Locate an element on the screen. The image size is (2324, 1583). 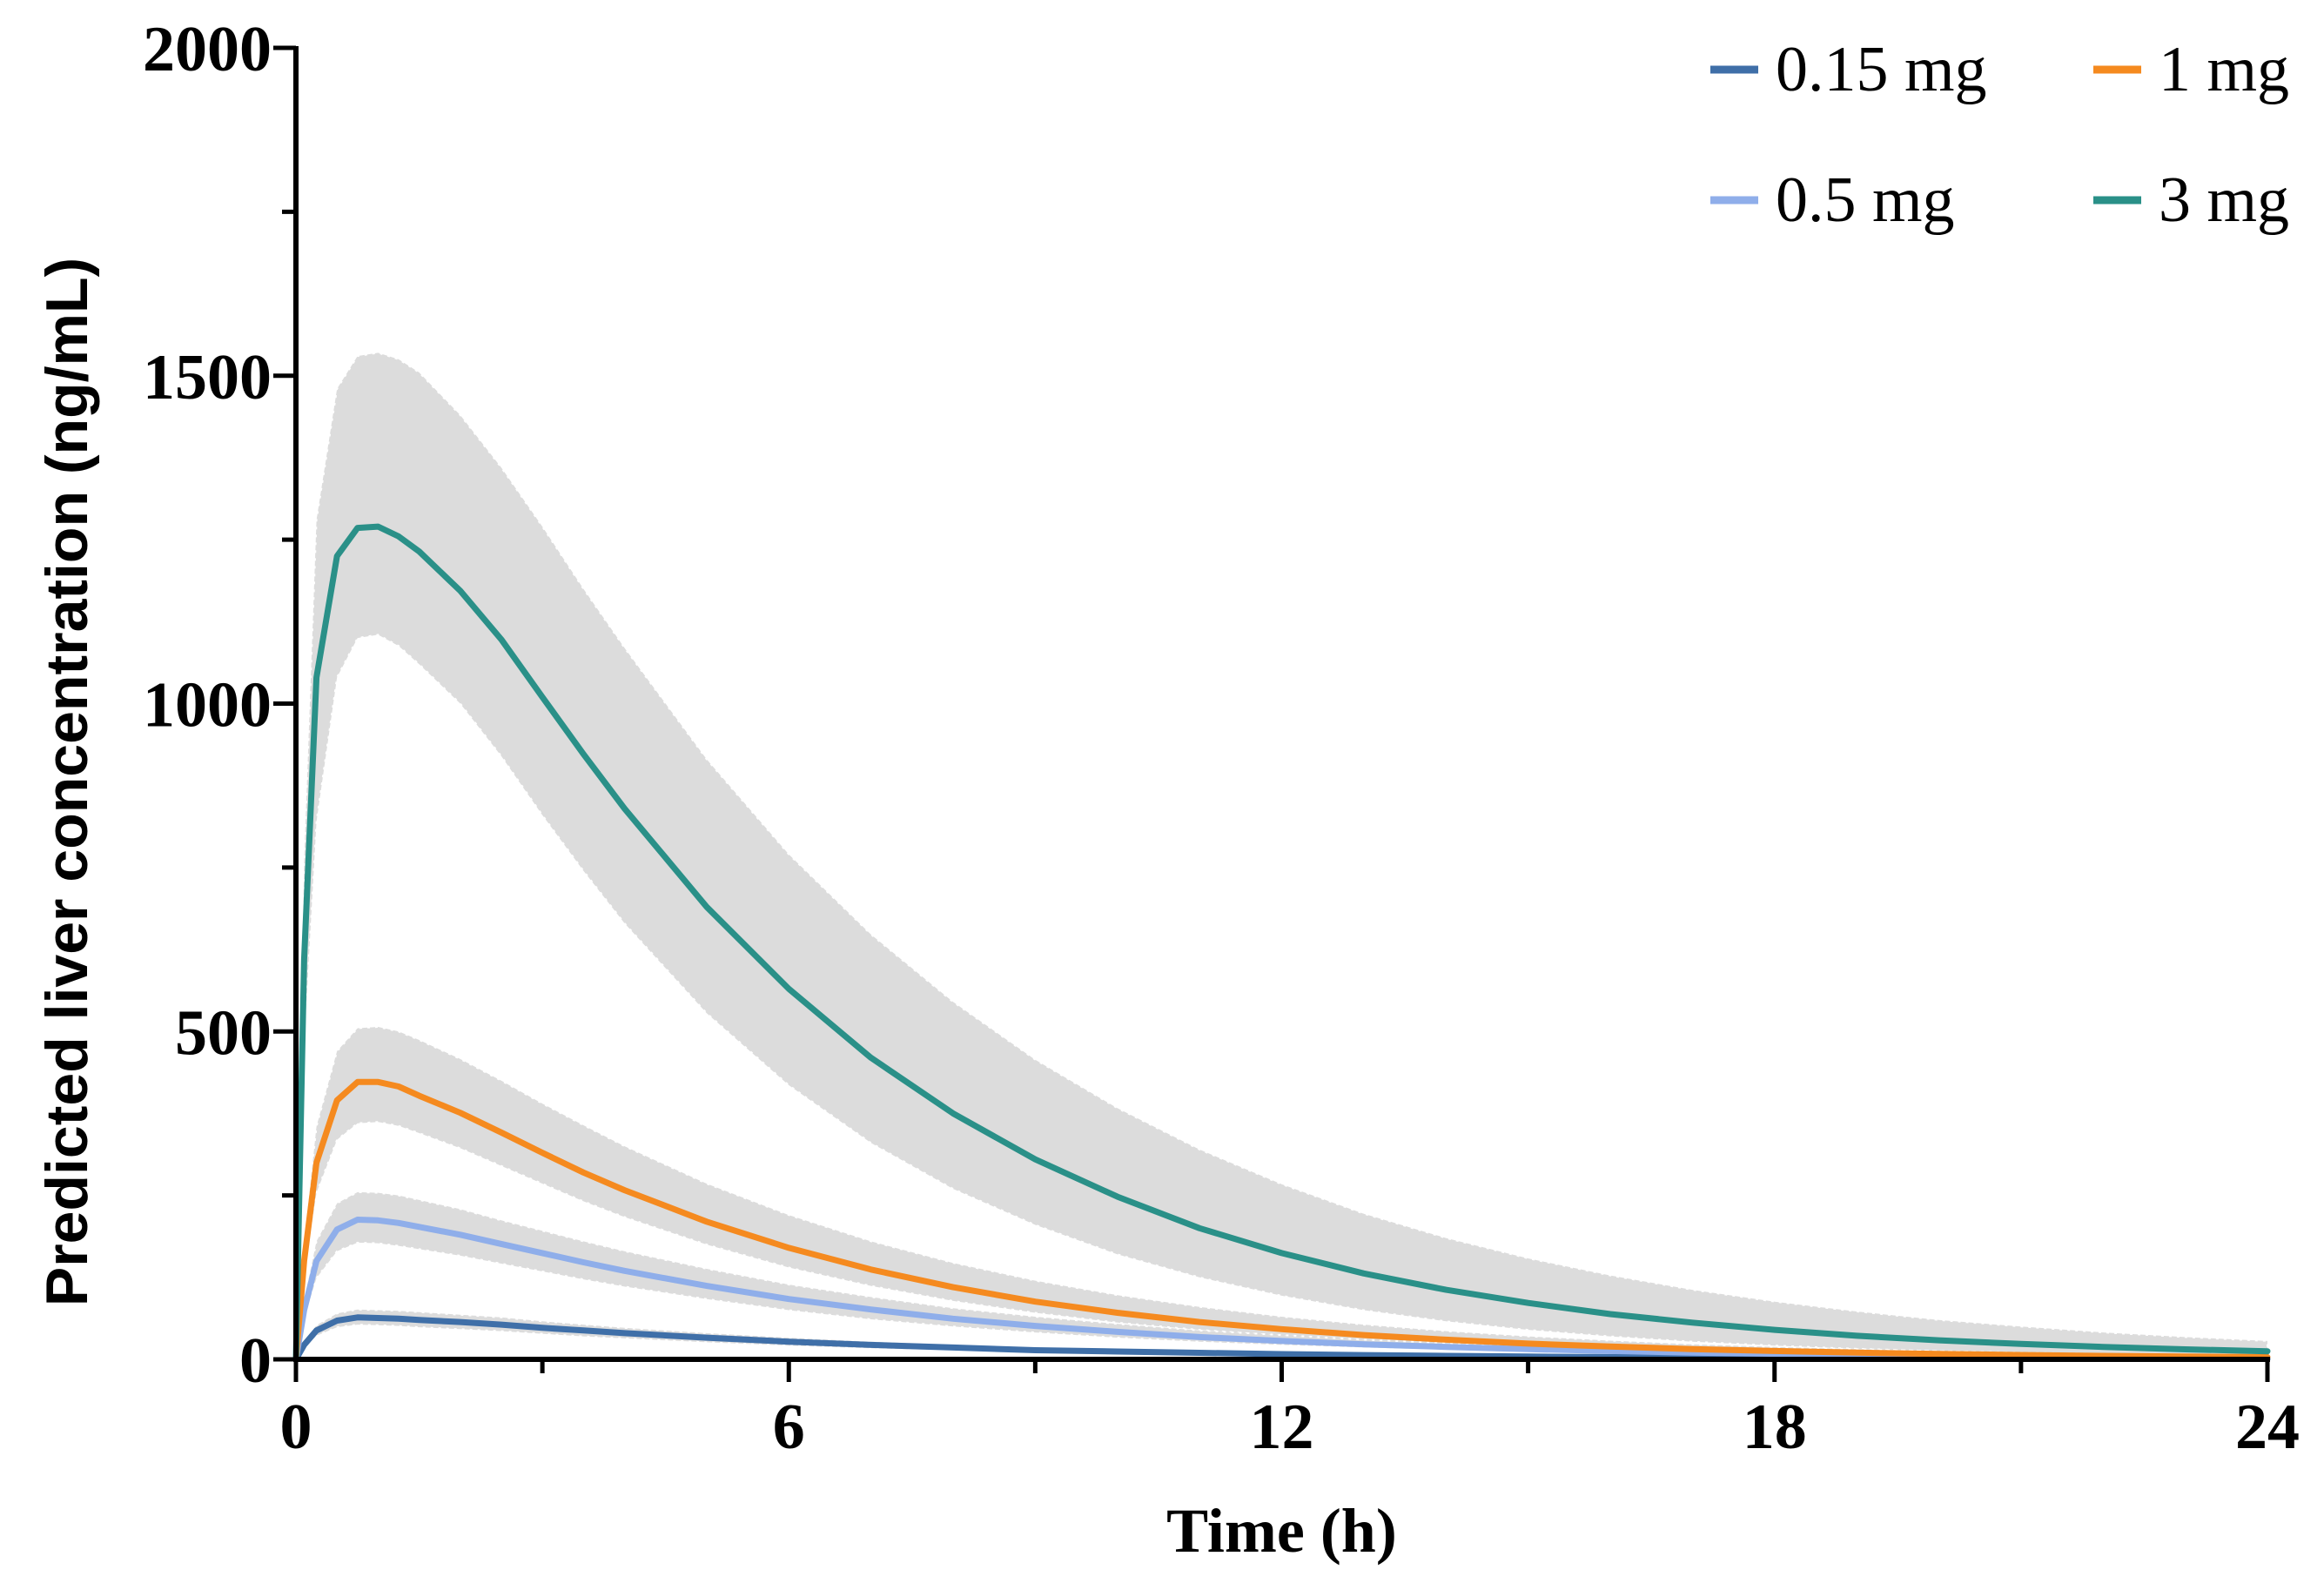
y-axis-title: Predicted liver concentration (ng/mL) is located at coordinates (67, 782).